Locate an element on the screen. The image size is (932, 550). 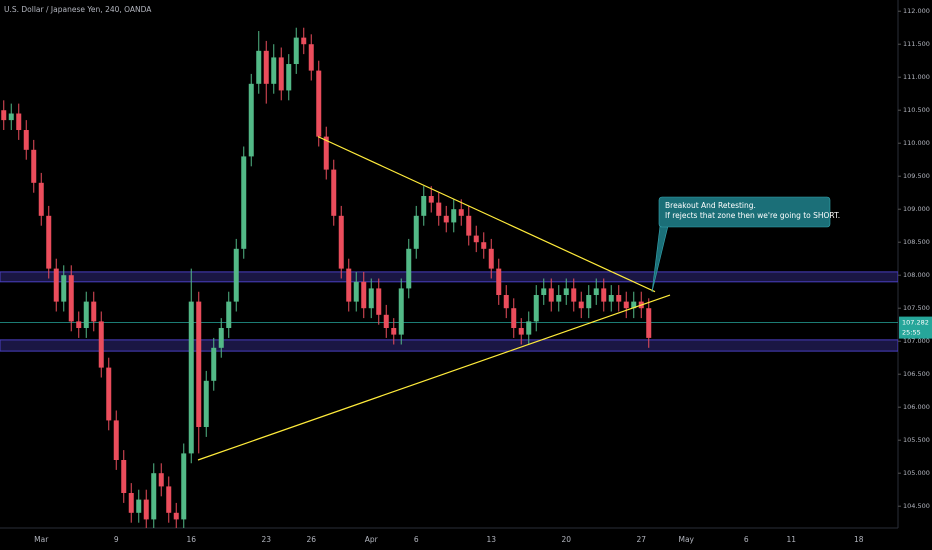
x-tick-label: 26 is located at coordinates (311, 539).